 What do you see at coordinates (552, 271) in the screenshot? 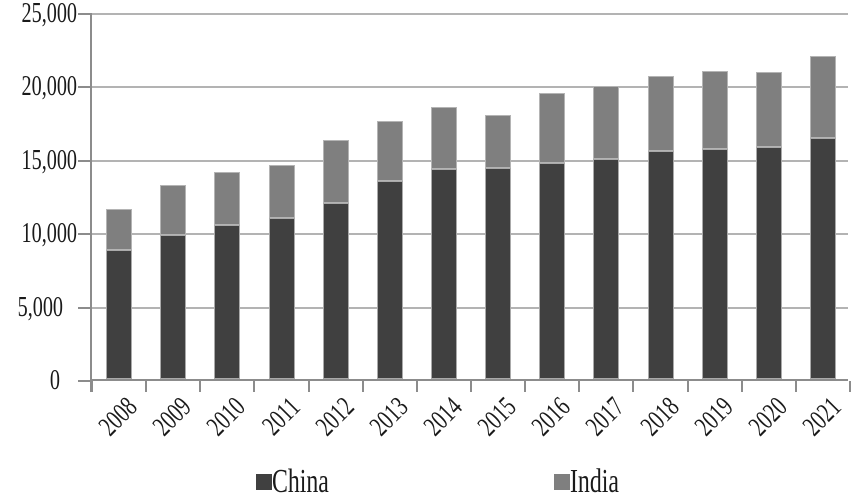
I see `bar-china-2016` at bounding box center [552, 271].